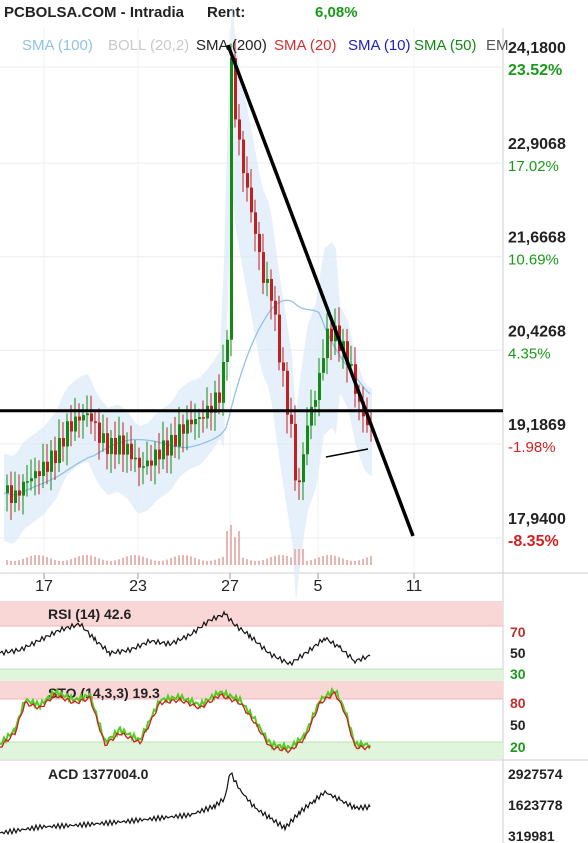  What do you see at coordinates (532, 447) in the screenshot?
I see `price-tick-pct: -1.98%` at bounding box center [532, 447].